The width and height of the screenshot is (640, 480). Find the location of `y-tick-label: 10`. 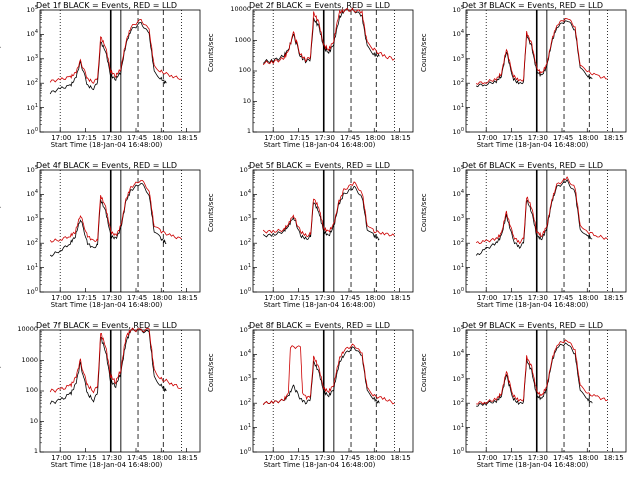

y-tick-label: 10 is located at coordinates (246, 100).